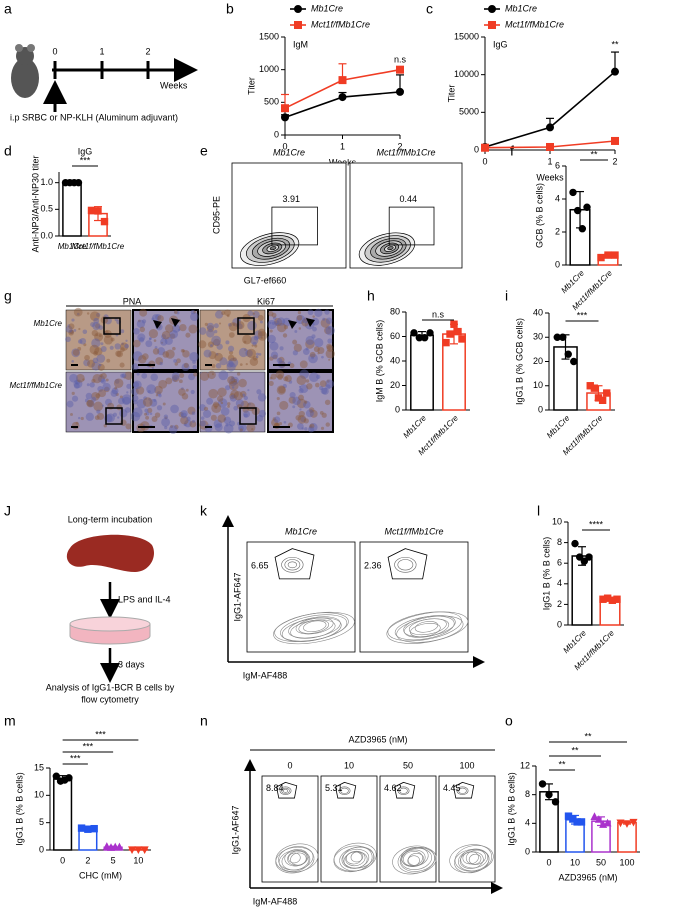 Image resolution: width=685 pixels, height=924 pixels. What do you see at coordinates (525, 765) in the screenshot?
I see `y-tick-label: 12` at bounding box center [525, 765].